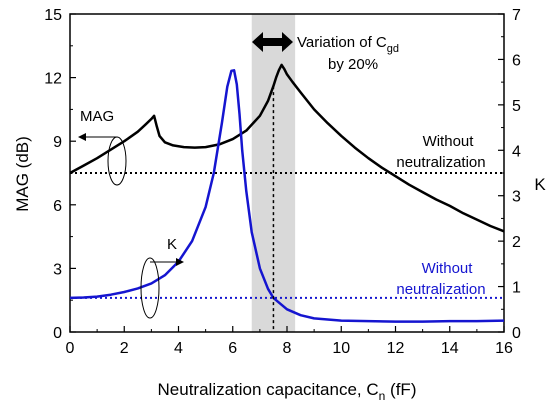 Image resolution: width=550 pixels, height=409 pixels. I want to click on k-series-label: K, so click(172, 244).